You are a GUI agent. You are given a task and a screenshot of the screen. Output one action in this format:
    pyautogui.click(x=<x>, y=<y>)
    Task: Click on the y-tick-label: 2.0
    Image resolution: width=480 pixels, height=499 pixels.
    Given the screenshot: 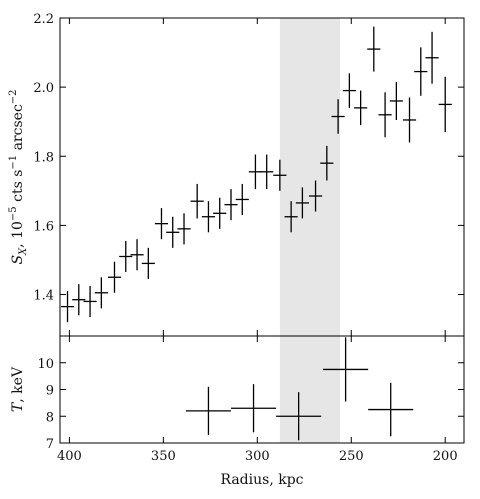 What is the action you would take?
    pyautogui.click(x=43, y=88)
    